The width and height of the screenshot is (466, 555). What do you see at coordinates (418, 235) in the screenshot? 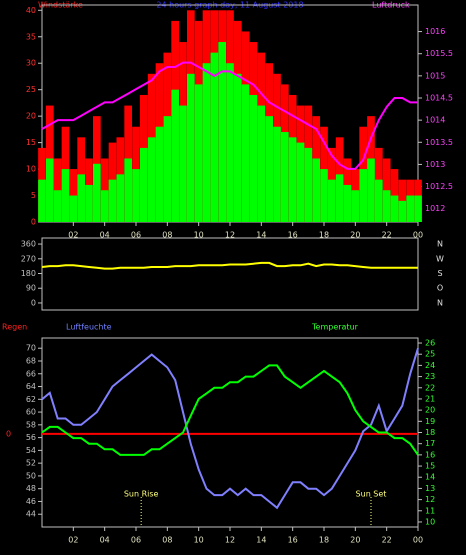
I see `x-tick-label: 00` at bounding box center [418, 235].